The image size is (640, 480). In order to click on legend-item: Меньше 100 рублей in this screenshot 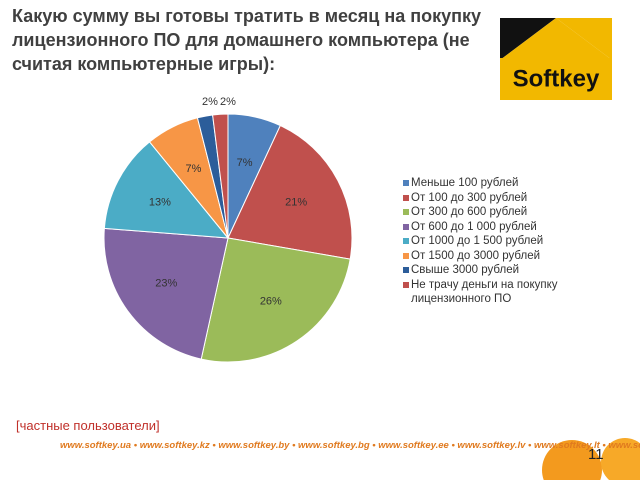, I will do `click(490, 183)`.